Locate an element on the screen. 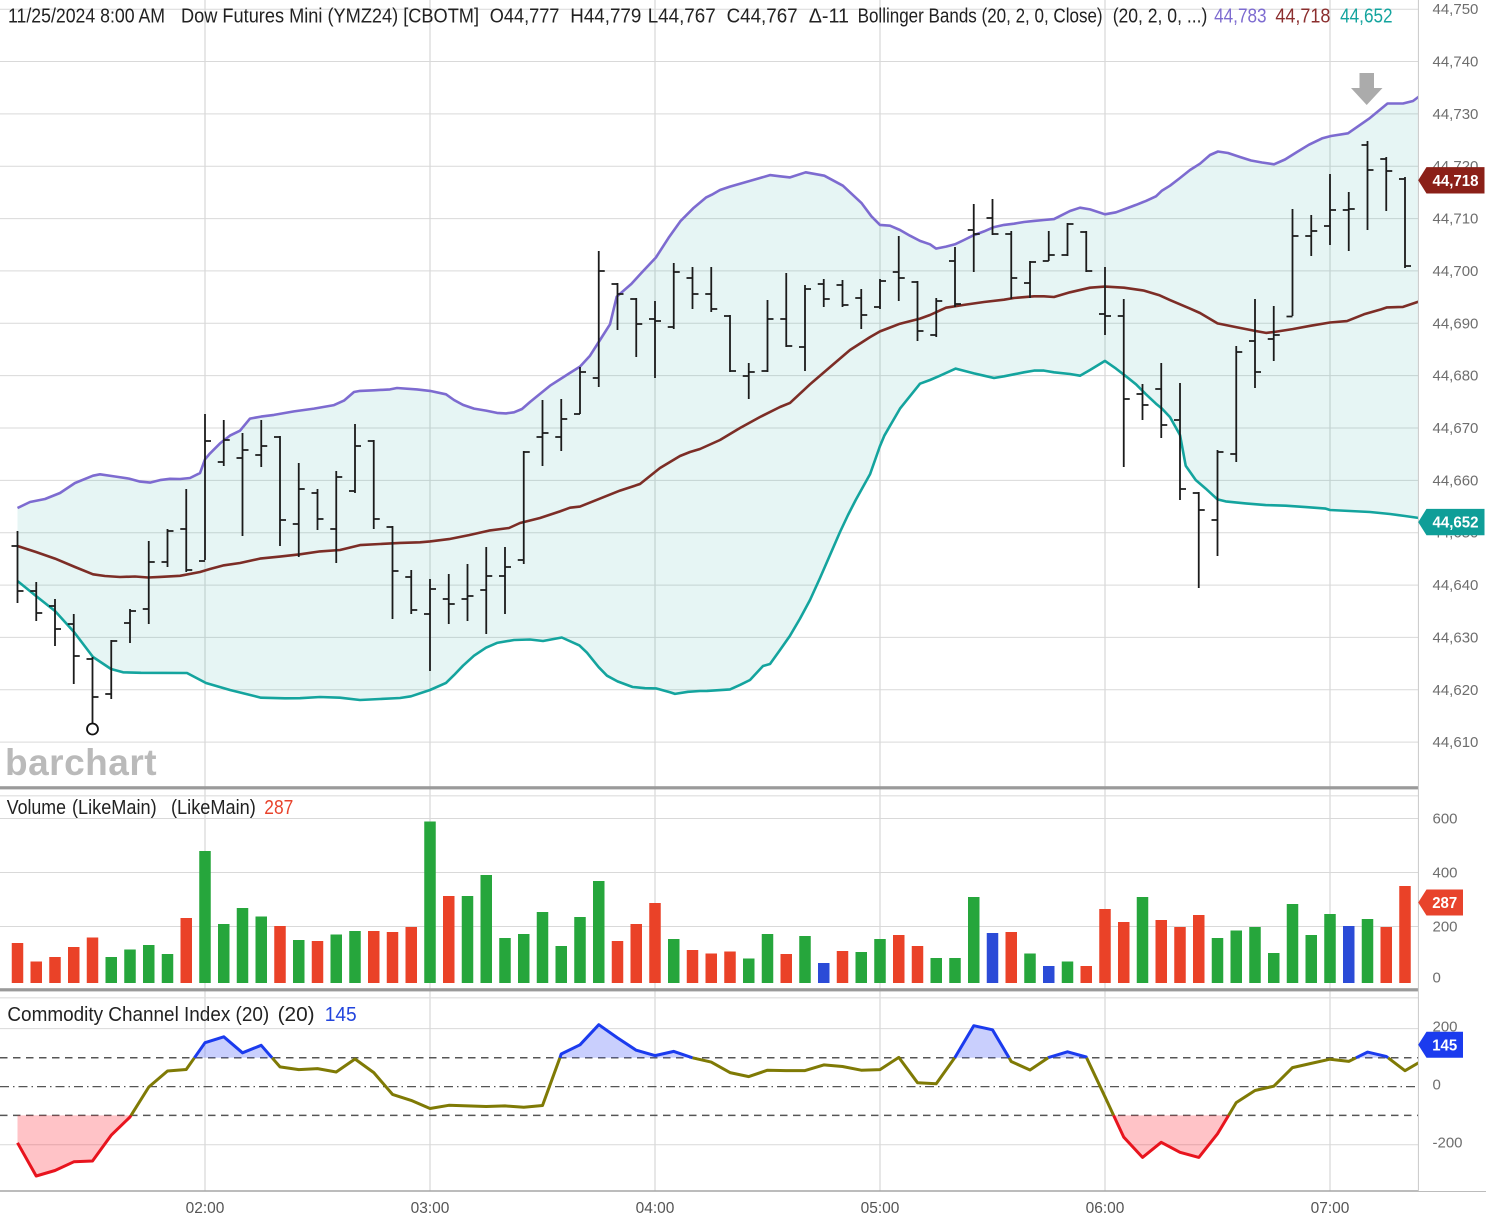  svg-text:Bollinger Bands (20, 2, 0, Clo: Bollinger Bands (20, 2, 0, Close) is located at coordinates (980, 17).